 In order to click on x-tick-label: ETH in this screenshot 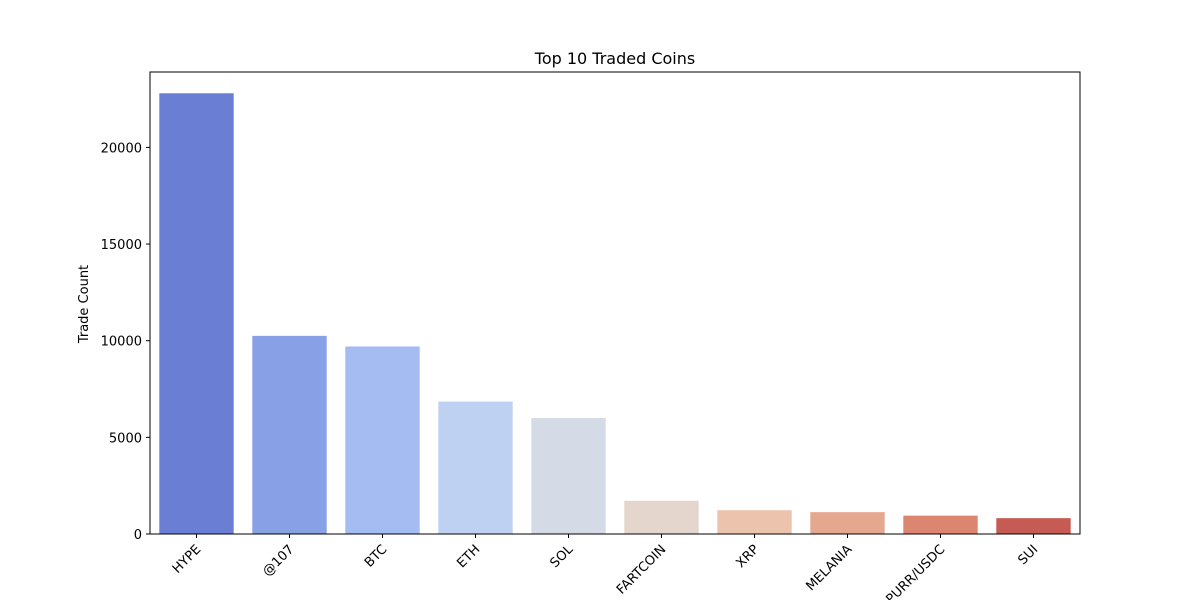, I will do `click(468, 556)`.